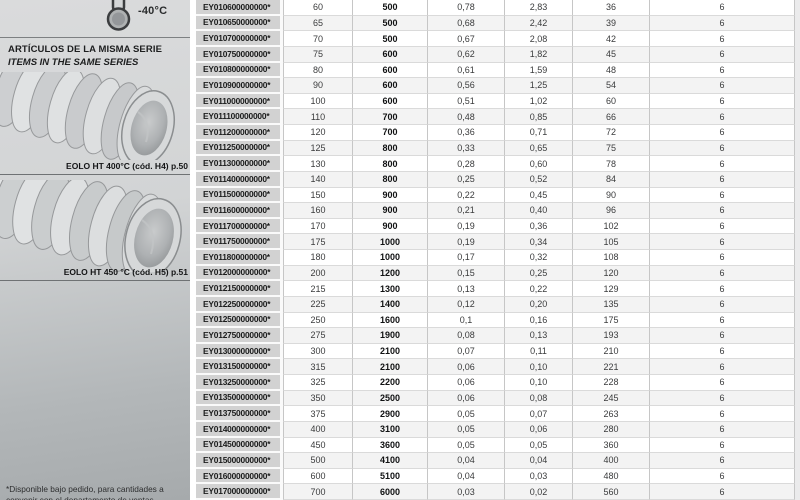 Image resolution: width=800 pixels, height=500 pixels. I want to click on diameter-cell: 450, so click(318, 445).